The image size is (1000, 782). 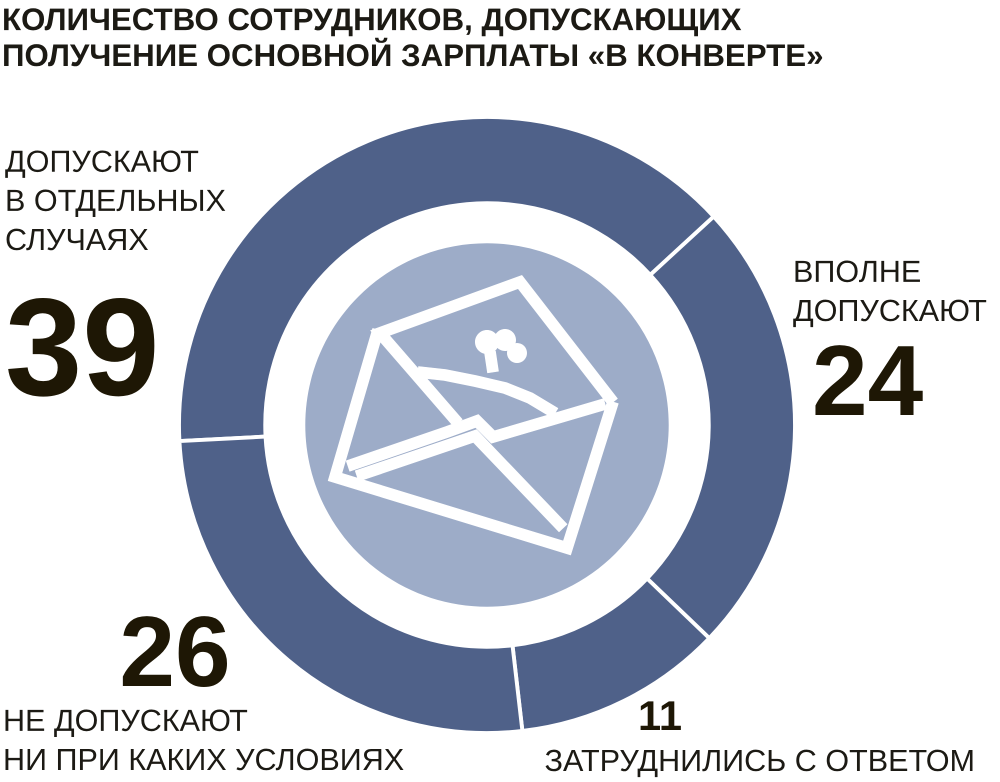 I want to click on slice-label: ДОПУСКАЮТ В ОТДЕЛЬНЫХ СЛУЧАЯХ, so click(x=115, y=200).